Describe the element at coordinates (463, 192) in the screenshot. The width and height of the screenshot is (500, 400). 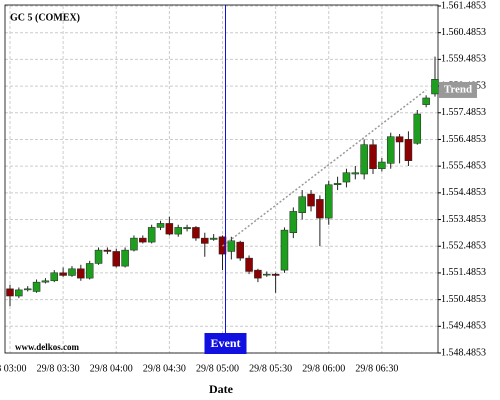
I see `y-tick-label: 1.554.4853` at that location.